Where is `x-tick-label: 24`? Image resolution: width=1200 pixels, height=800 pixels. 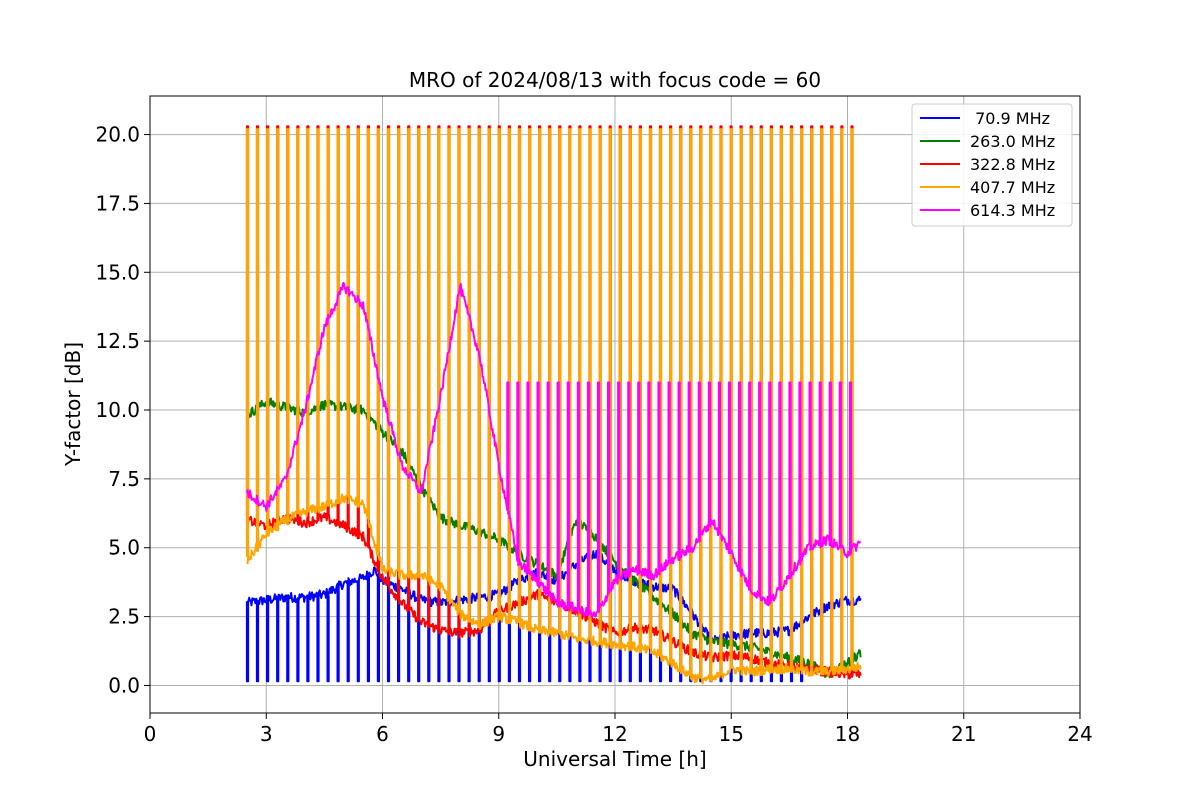 x-tick-label: 24 is located at coordinates (1079, 734).